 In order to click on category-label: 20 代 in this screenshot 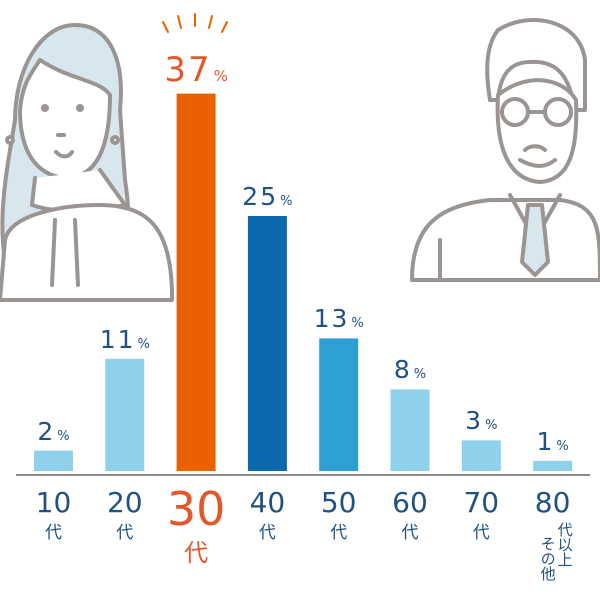, I will do `click(125, 516)`.